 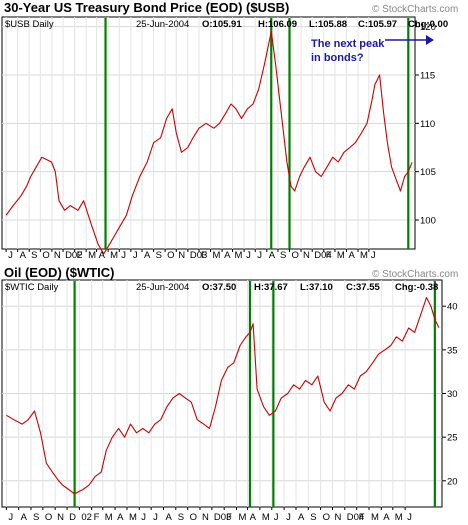 What do you see at coordinates (427, 76) in the screenshot?
I see `top-y-tick-label-3: 115` at bounding box center [427, 76].